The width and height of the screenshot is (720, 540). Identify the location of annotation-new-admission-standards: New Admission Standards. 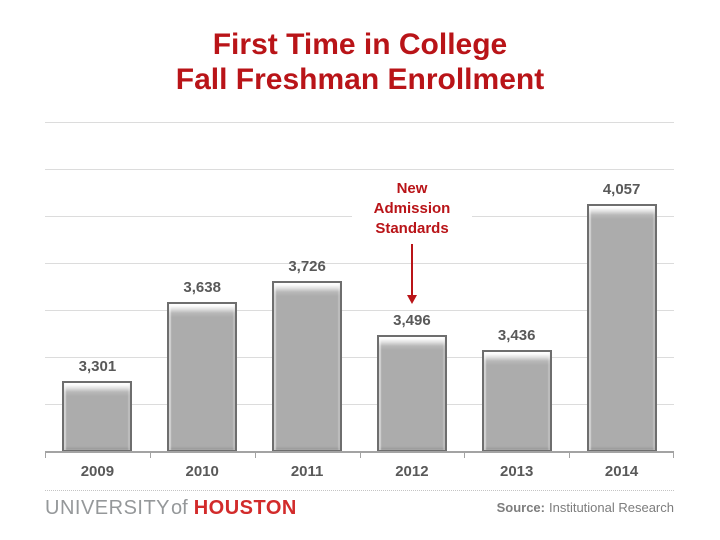
(412, 209).